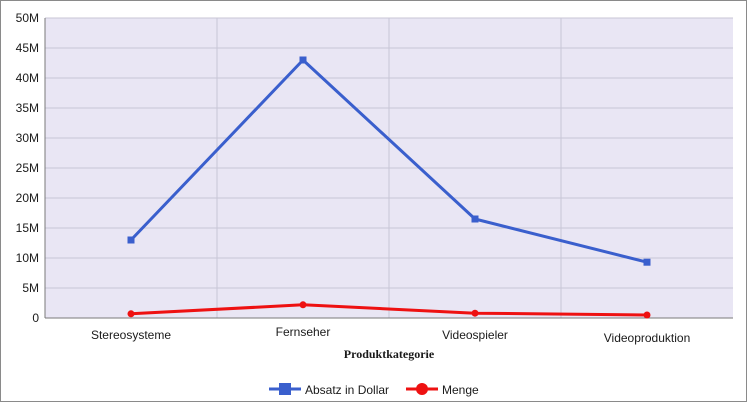  What do you see at coordinates (27, 258) in the screenshot?
I see `y-tick-label: 10M` at bounding box center [27, 258].